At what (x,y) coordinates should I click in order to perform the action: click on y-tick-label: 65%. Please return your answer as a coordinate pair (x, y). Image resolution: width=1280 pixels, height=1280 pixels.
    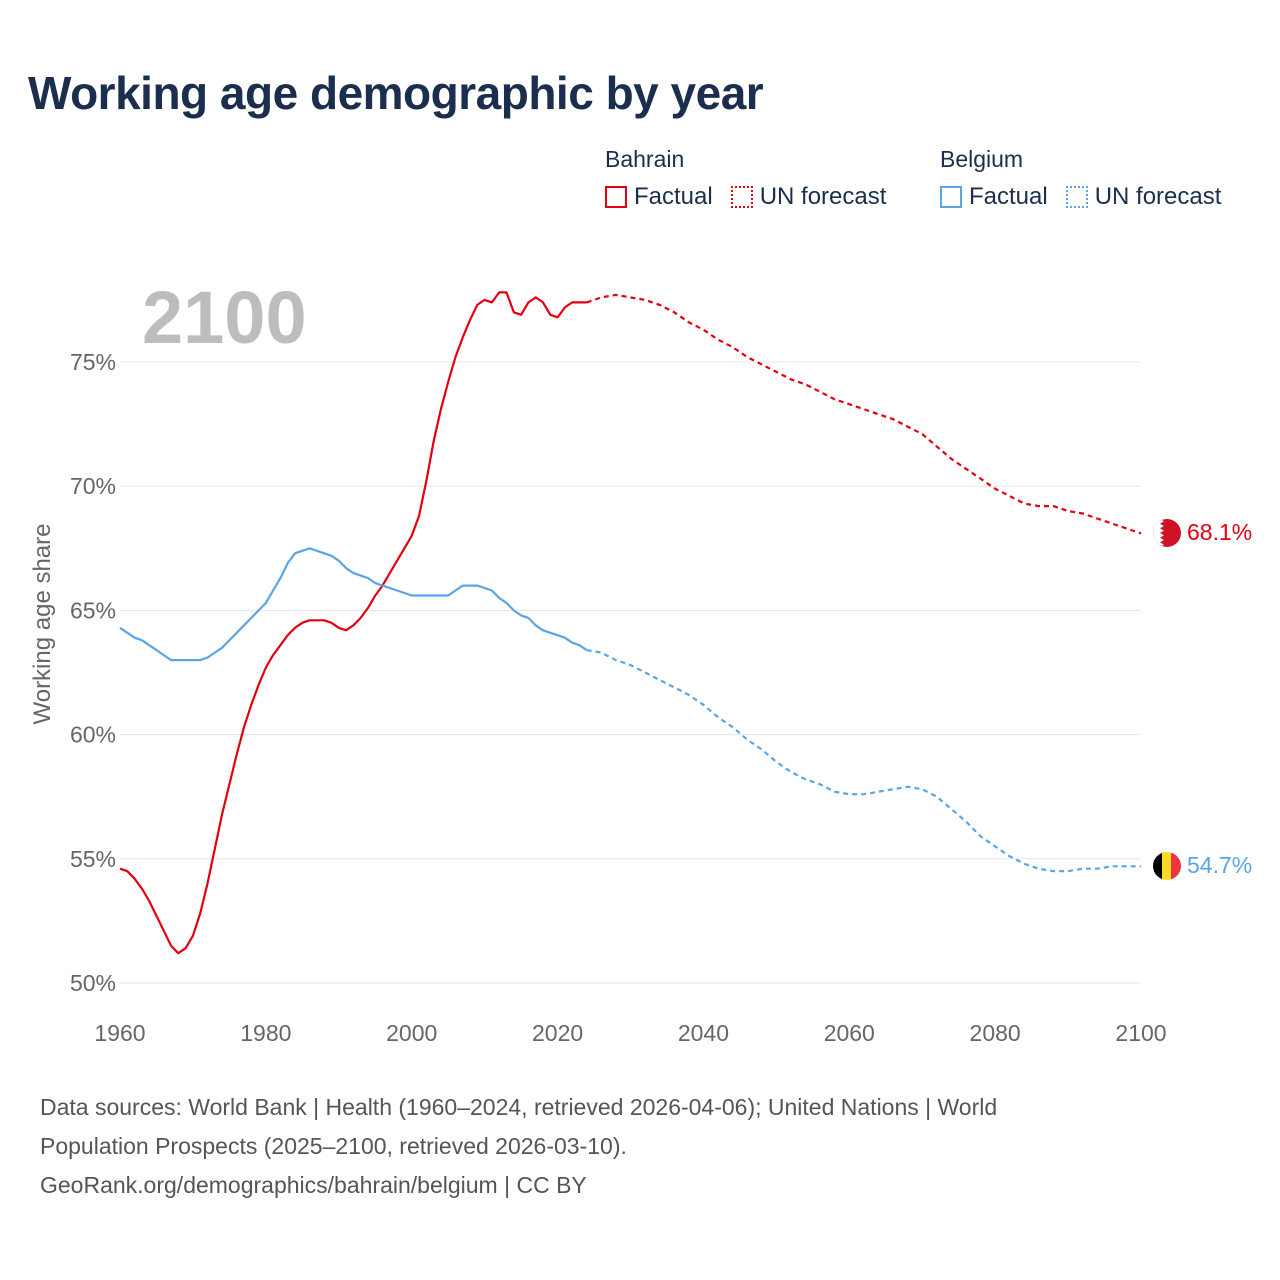
    Looking at the image, I should click on (93, 610).